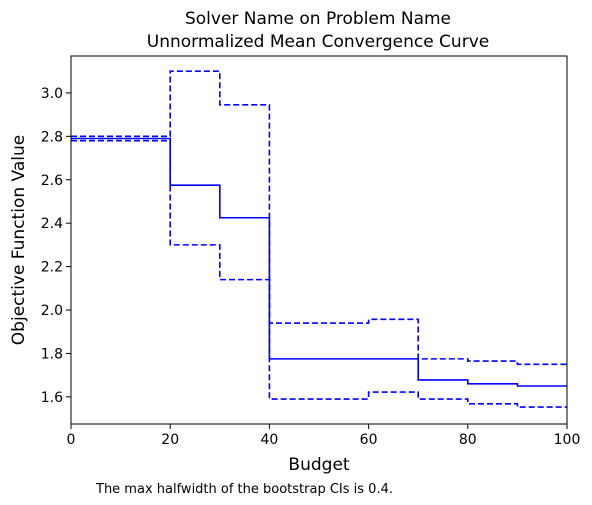 The height and width of the screenshot is (505, 592). I want to click on y-tick-label: 2.4, so click(52, 224).